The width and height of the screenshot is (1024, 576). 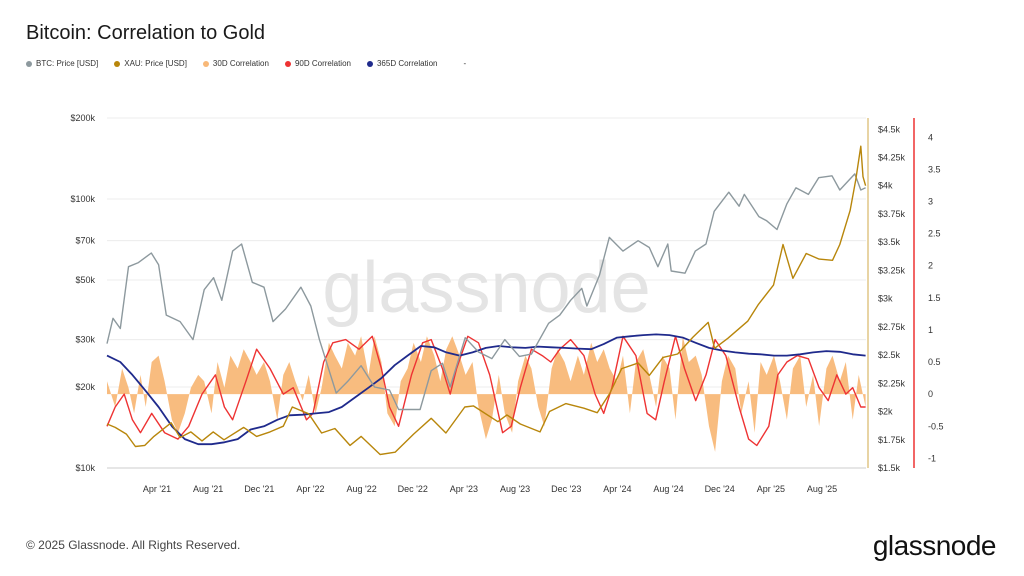 What do you see at coordinates (892, 440) in the screenshot?
I see `y-xau-tick-label: $1.75k` at bounding box center [892, 440].